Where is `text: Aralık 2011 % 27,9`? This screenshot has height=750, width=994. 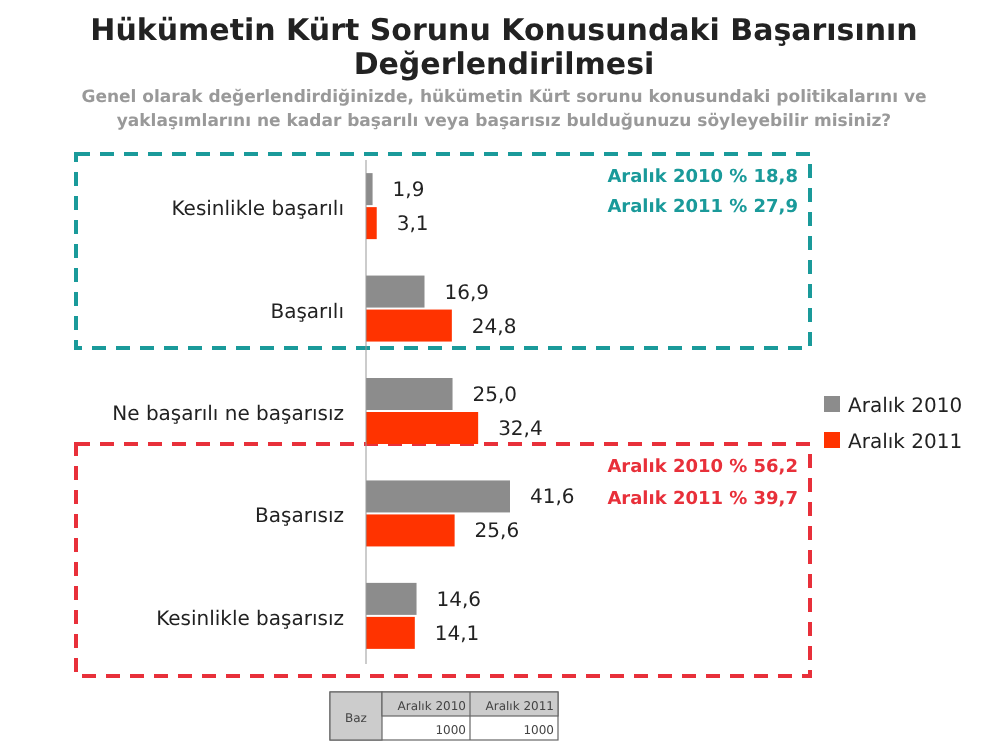 text: Aralık 2011 % 27,9 is located at coordinates (702, 208).